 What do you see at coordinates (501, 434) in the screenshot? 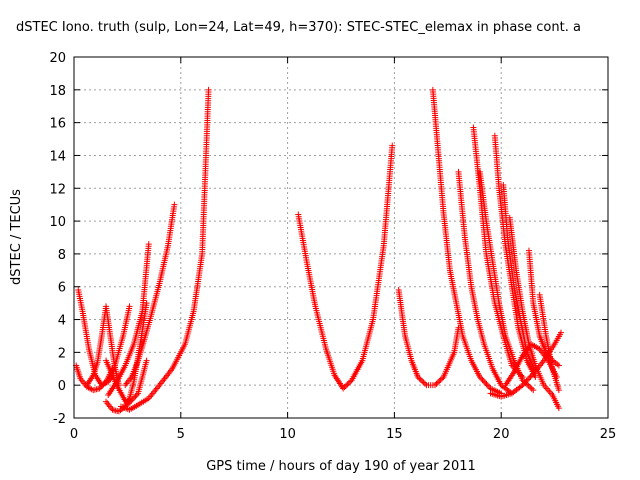
I see `x-tick-label: 20` at bounding box center [501, 434].